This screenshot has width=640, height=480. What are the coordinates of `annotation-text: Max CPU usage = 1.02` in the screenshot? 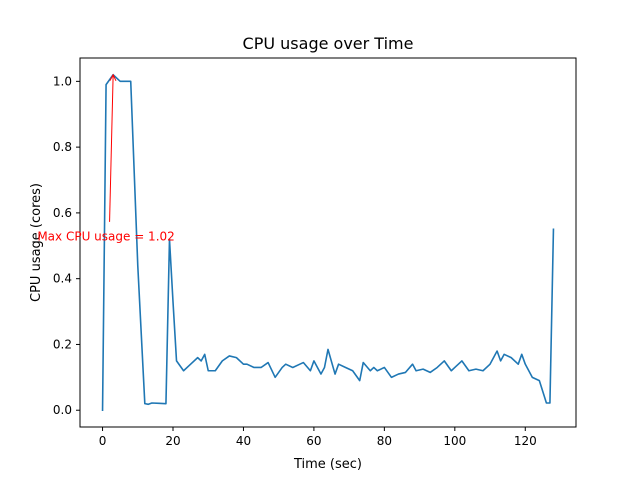 It's located at (105, 236).